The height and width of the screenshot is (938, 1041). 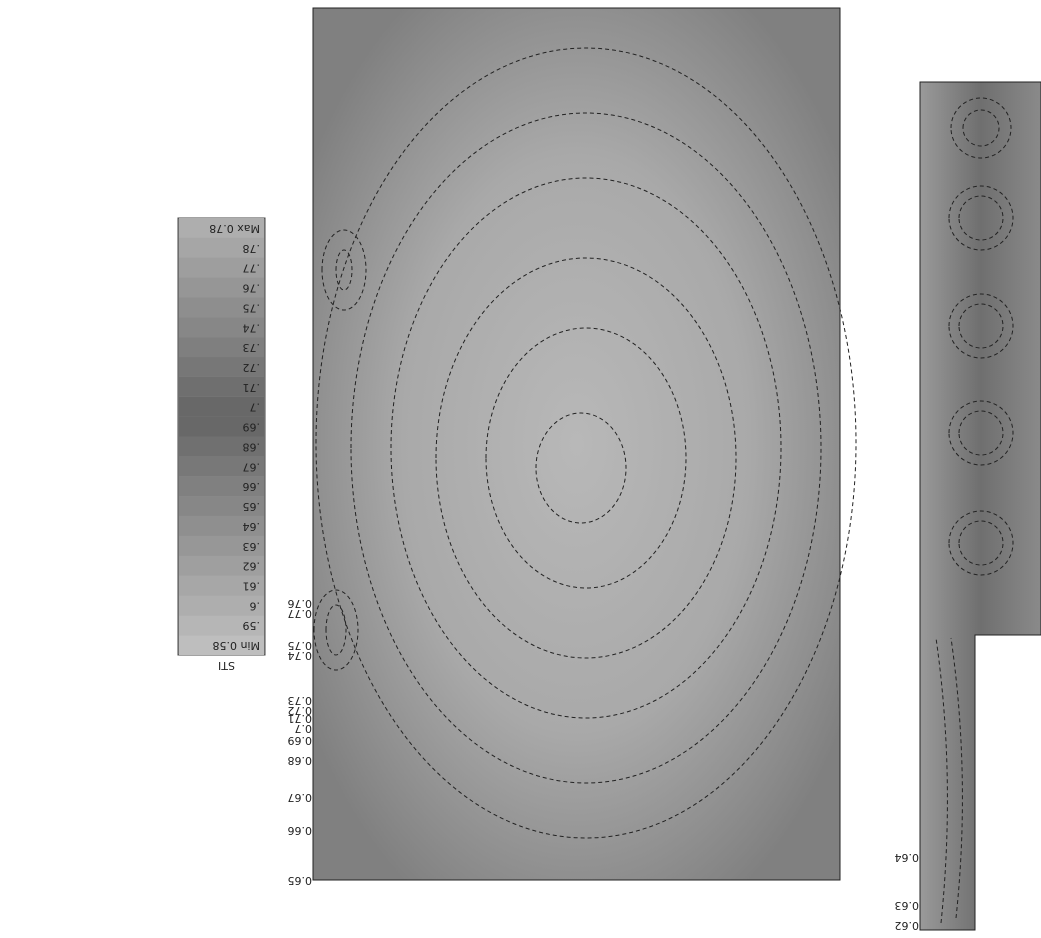 What do you see at coordinates (252, 486) in the screenshot?
I see `colorbar-label: .66` at bounding box center [252, 486].